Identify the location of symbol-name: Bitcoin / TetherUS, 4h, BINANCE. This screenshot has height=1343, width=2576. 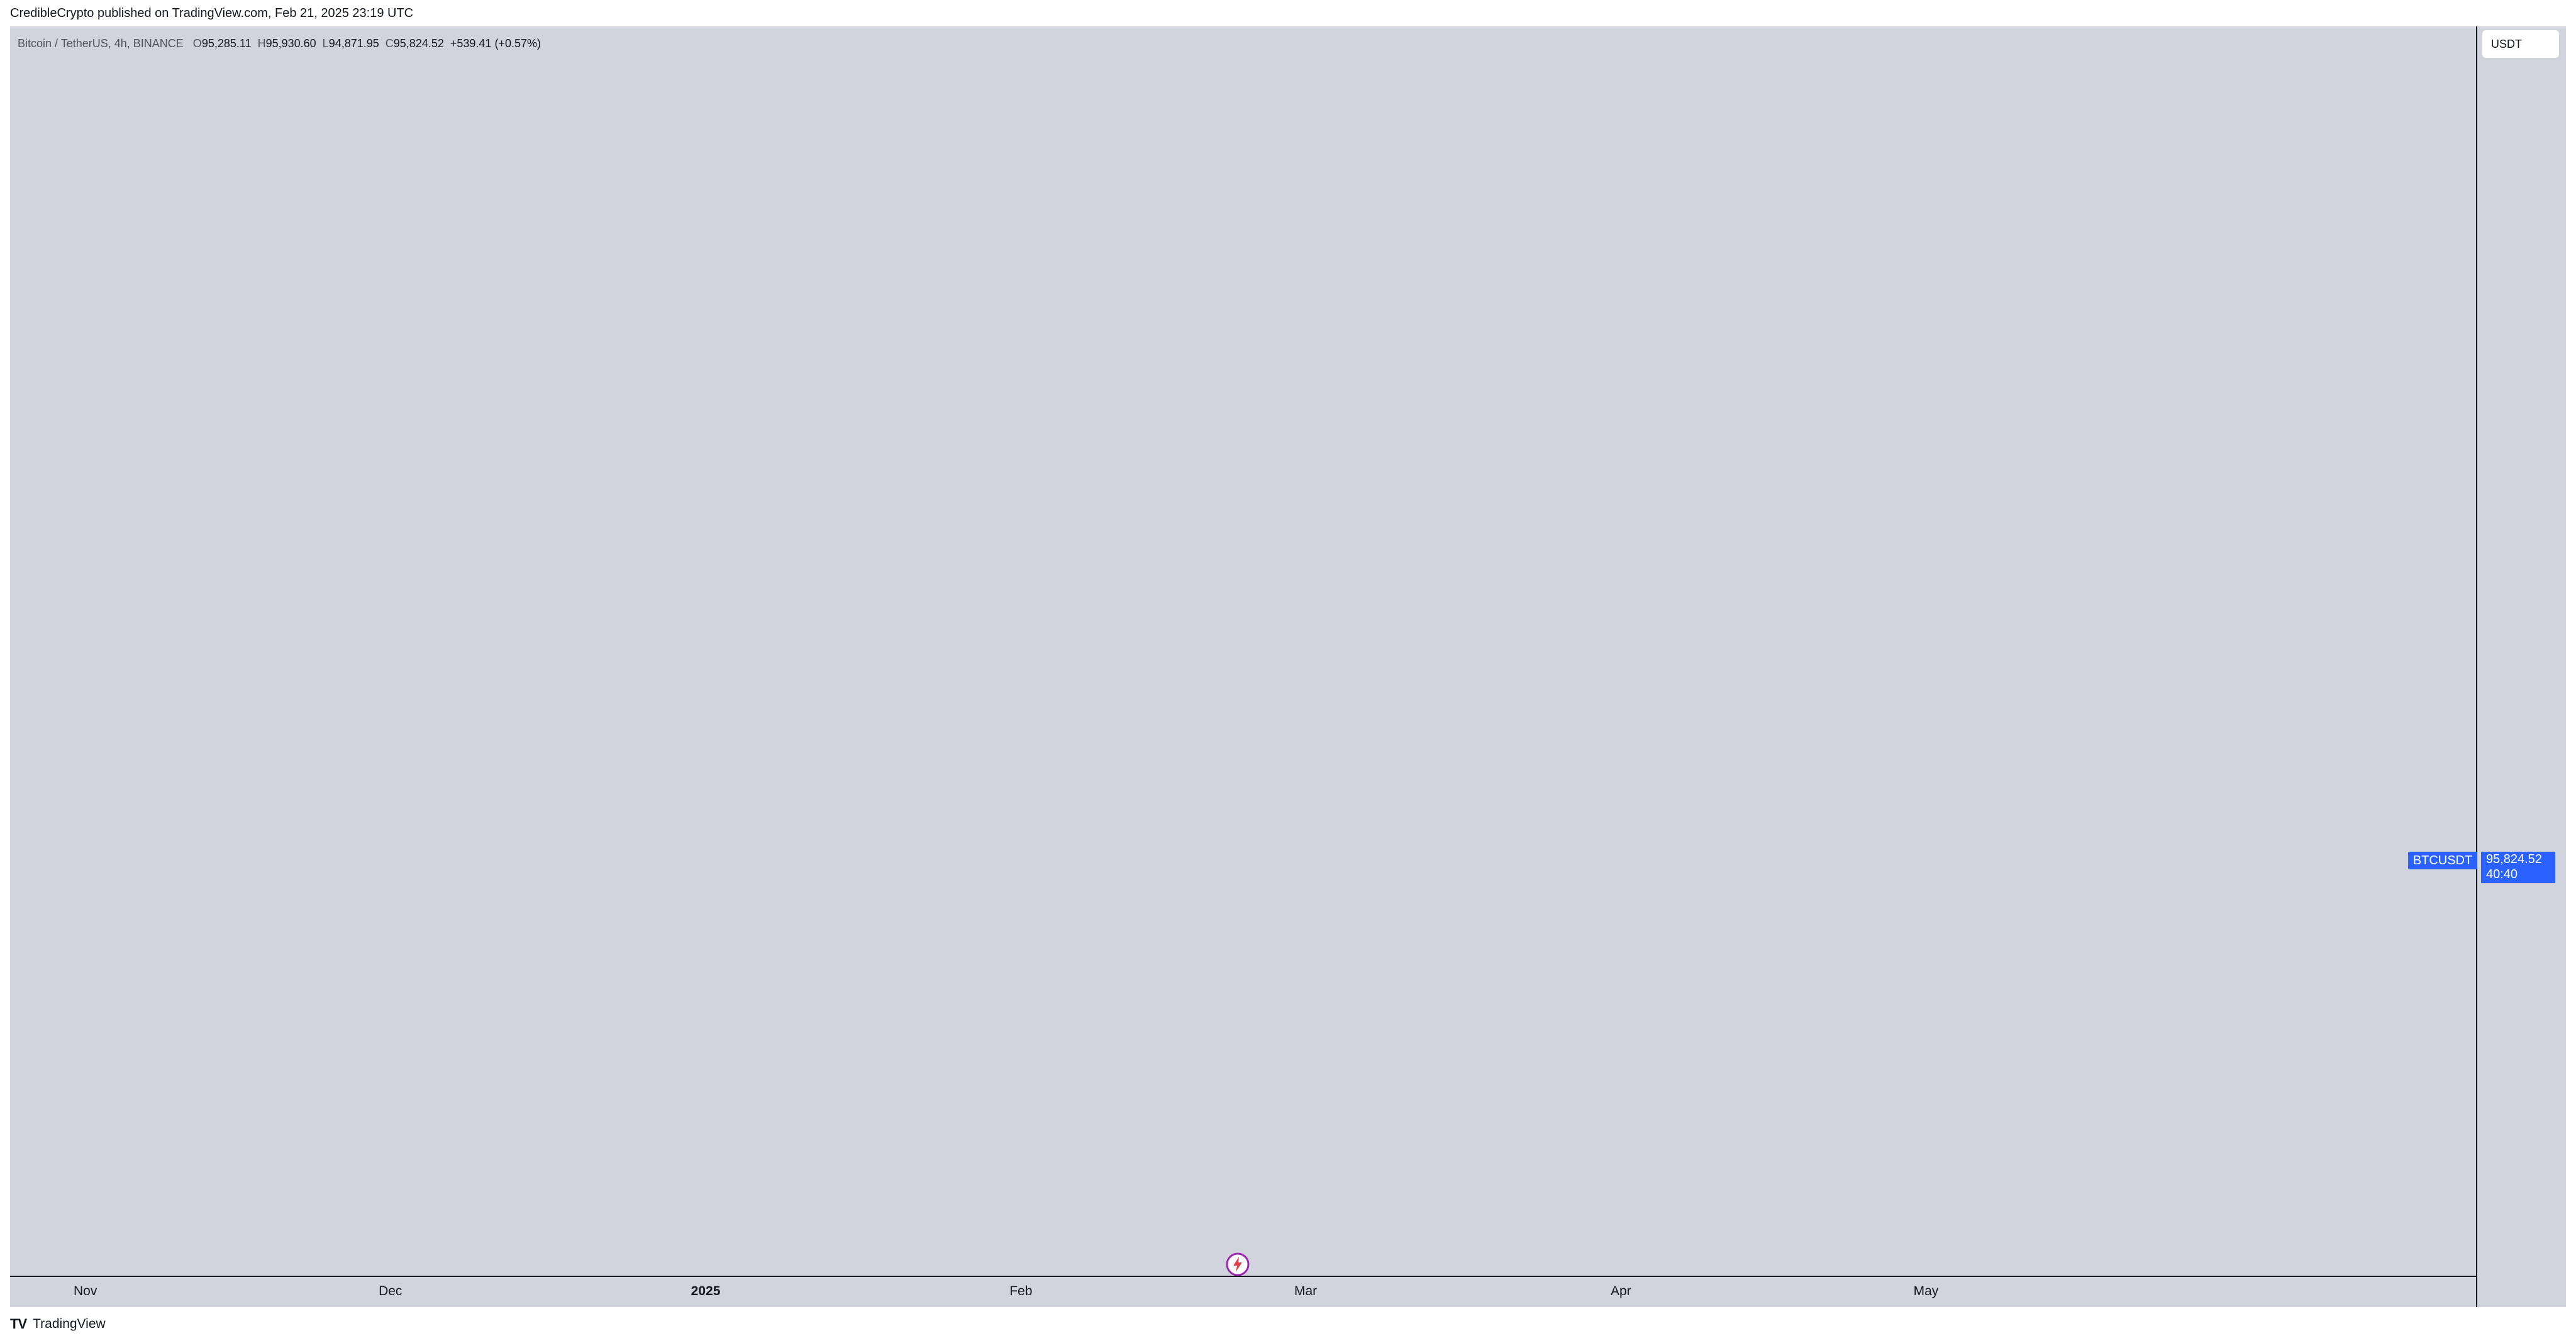
(101, 43).